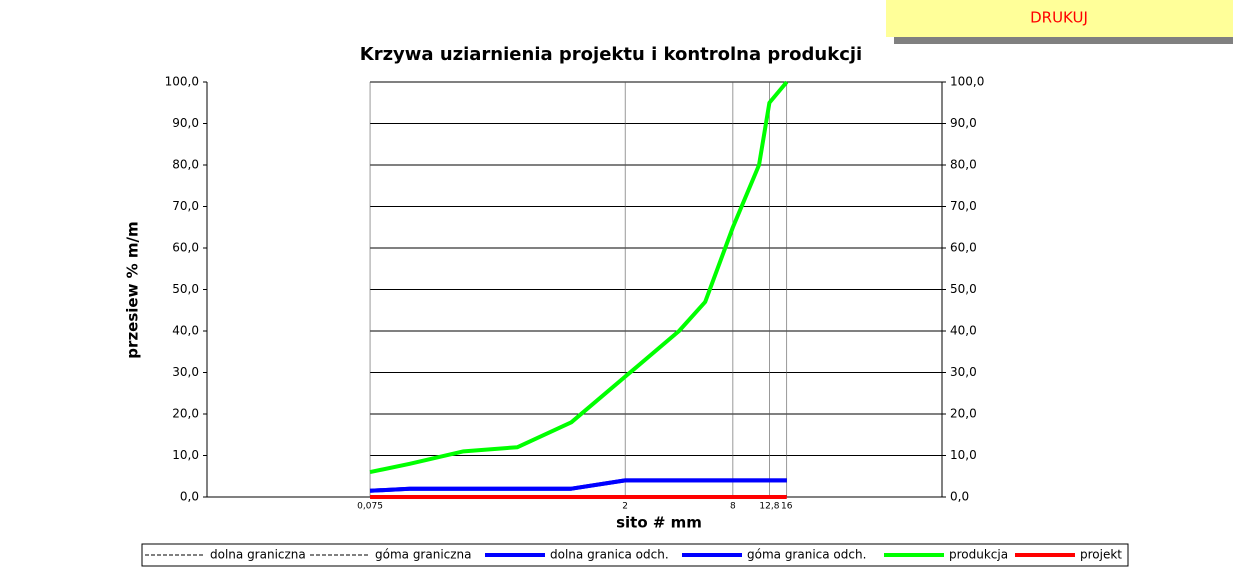 This screenshot has width=1233, height=584. What do you see at coordinates (963, 165) in the screenshot?
I see `y2-tick-label: 80,0` at bounding box center [963, 165].